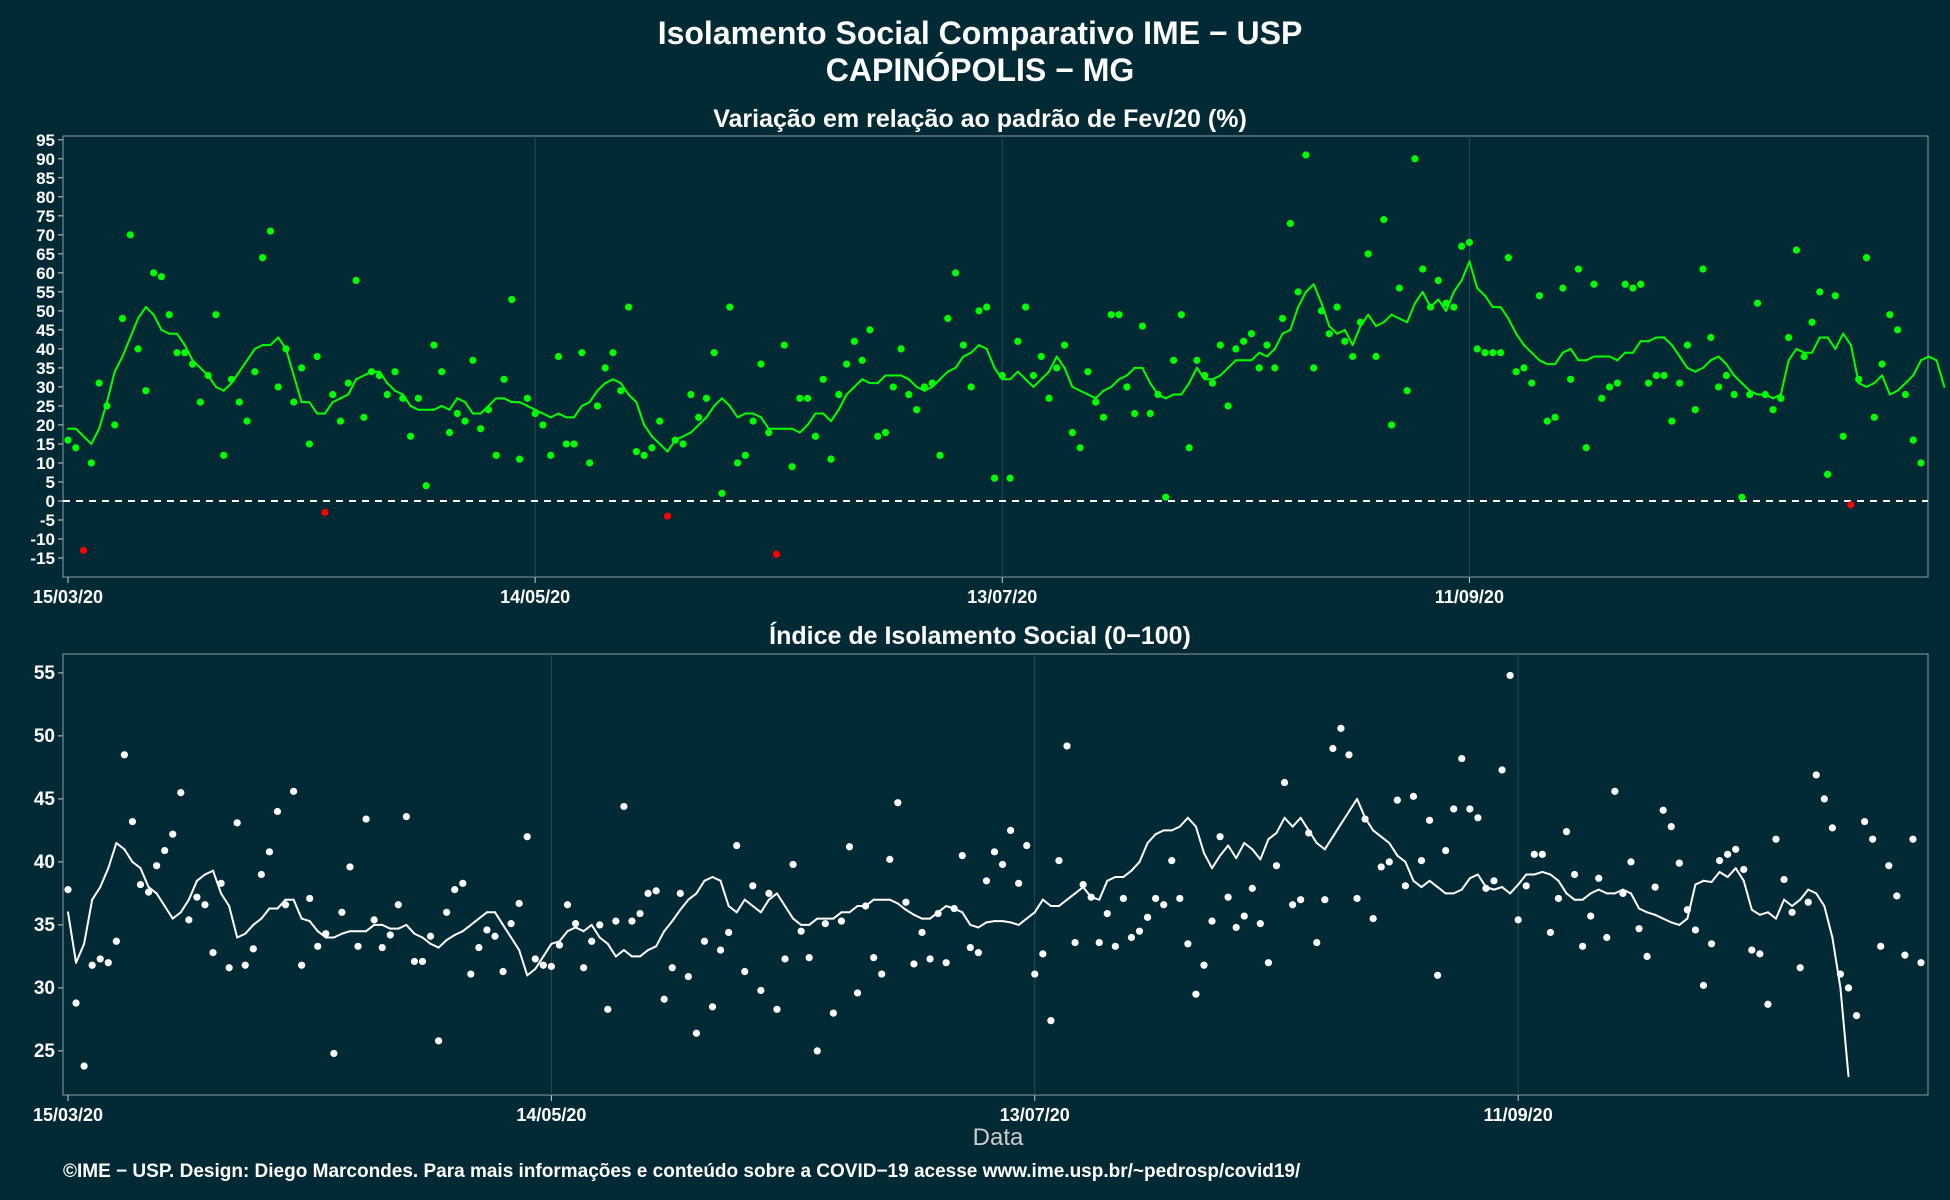 Image resolution: width=1950 pixels, height=1200 pixels. What do you see at coordinates (45, 140) in the screenshot?
I see `y-tick-label: 95` at bounding box center [45, 140].